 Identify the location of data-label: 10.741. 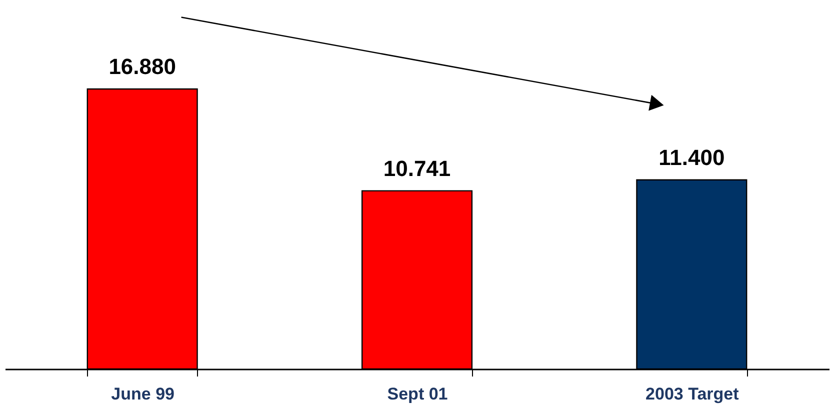
(417, 168).